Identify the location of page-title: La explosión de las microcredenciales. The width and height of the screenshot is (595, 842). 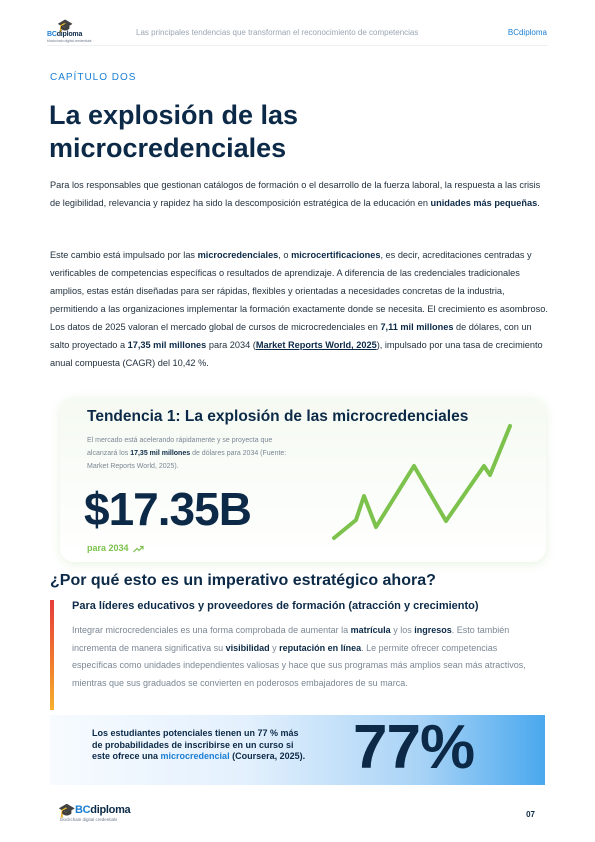
(174, 131).